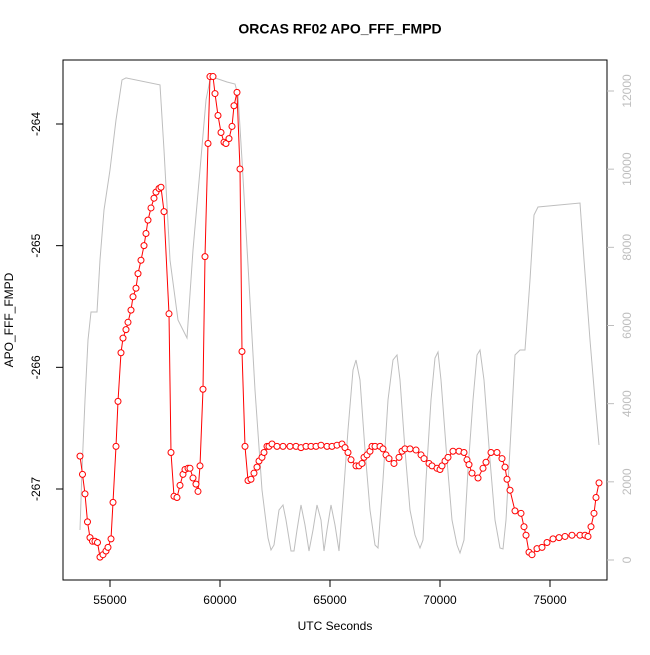 Image resolution: width=650 pixels, height=655 pixels. Describe the element at coordinates (335, 626) in the screenshot. I see `x-axis-label: UTC Seconds` at that location.